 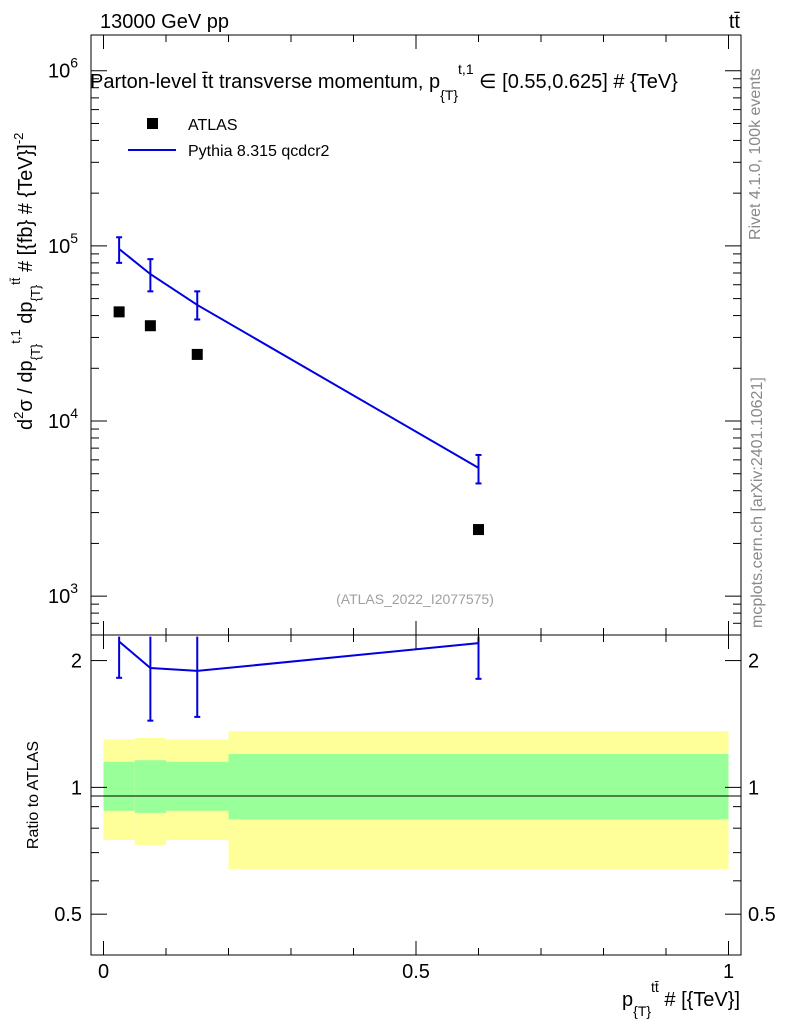 What do you see at coordinates (18, 139) in the screenshot?
I see `y-axis-label-exp: -2` at bounding box center [18, 139].